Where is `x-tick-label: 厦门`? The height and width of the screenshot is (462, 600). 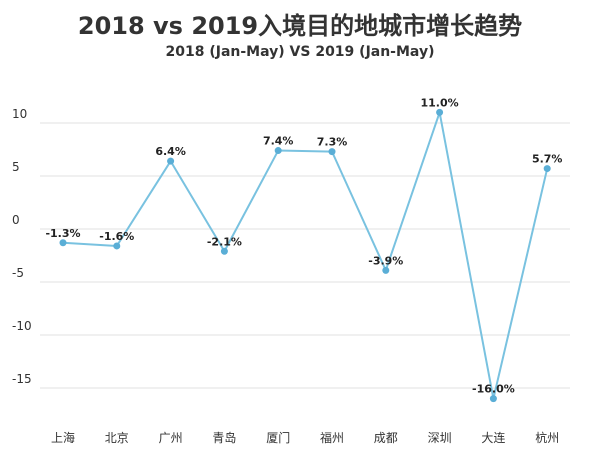 x-tick-label: 厦门 is located at coordinates (278, 437).